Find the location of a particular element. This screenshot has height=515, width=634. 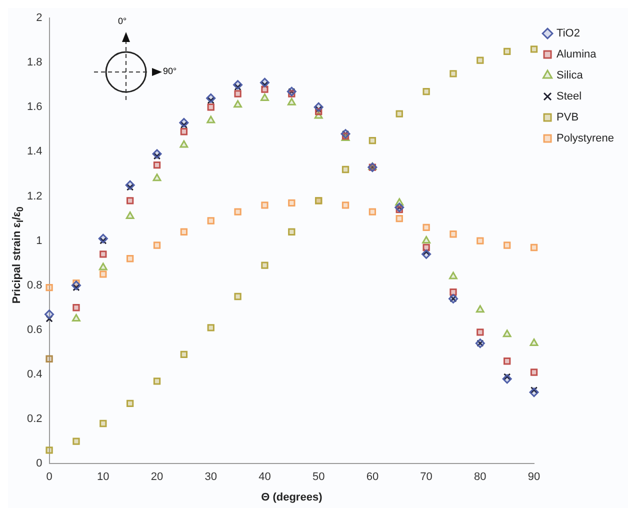

legend-label: Polystyrene is located at coordinates (585, 138).